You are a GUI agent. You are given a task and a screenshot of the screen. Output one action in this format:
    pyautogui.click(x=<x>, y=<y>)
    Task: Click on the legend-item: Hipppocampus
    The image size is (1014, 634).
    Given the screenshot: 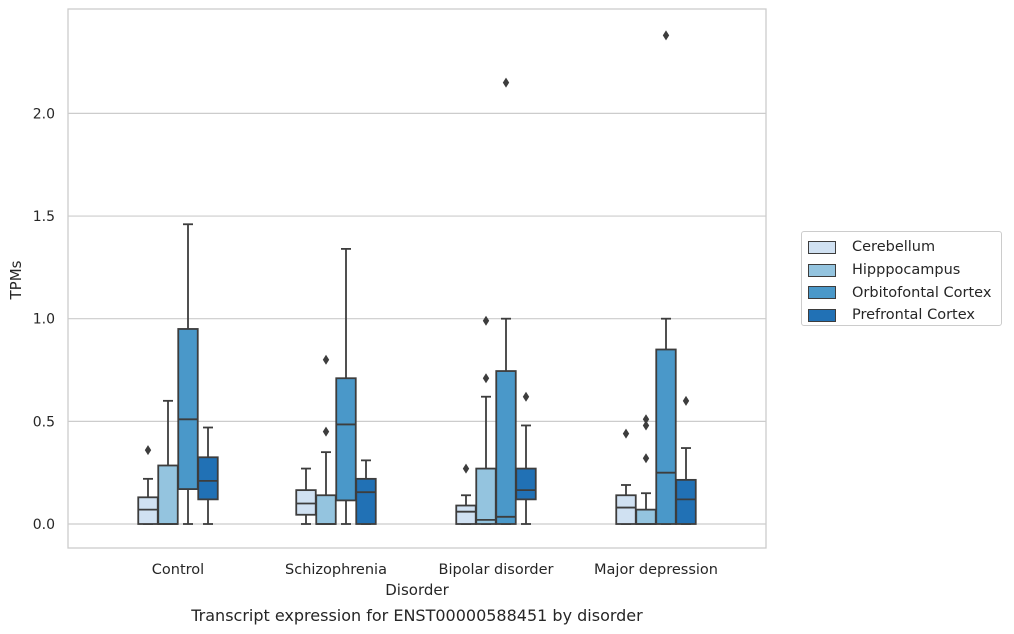 What is the action you would take?
    pyautogui.click(x=904, y=270)
    